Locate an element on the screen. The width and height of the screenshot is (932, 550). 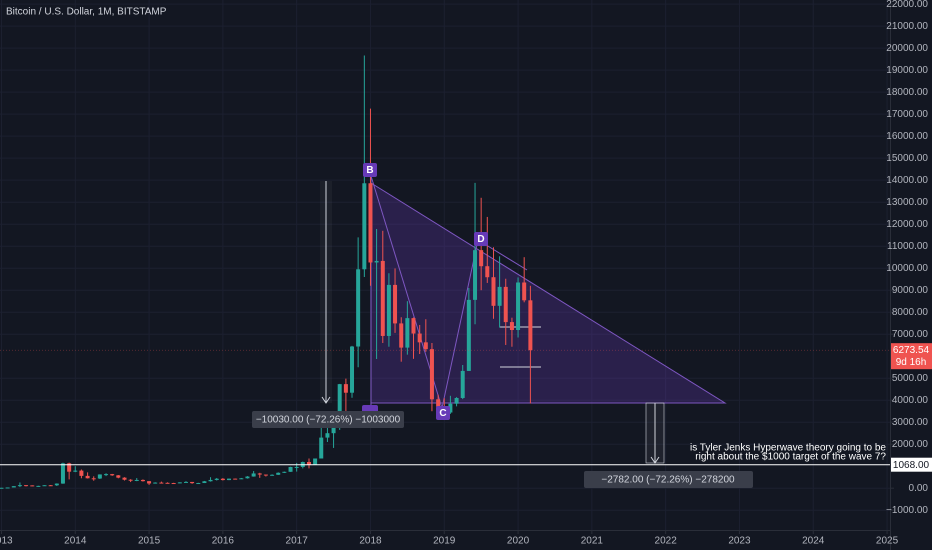
y-tick-label: 19000.00 is located at coordinates (907, 70).